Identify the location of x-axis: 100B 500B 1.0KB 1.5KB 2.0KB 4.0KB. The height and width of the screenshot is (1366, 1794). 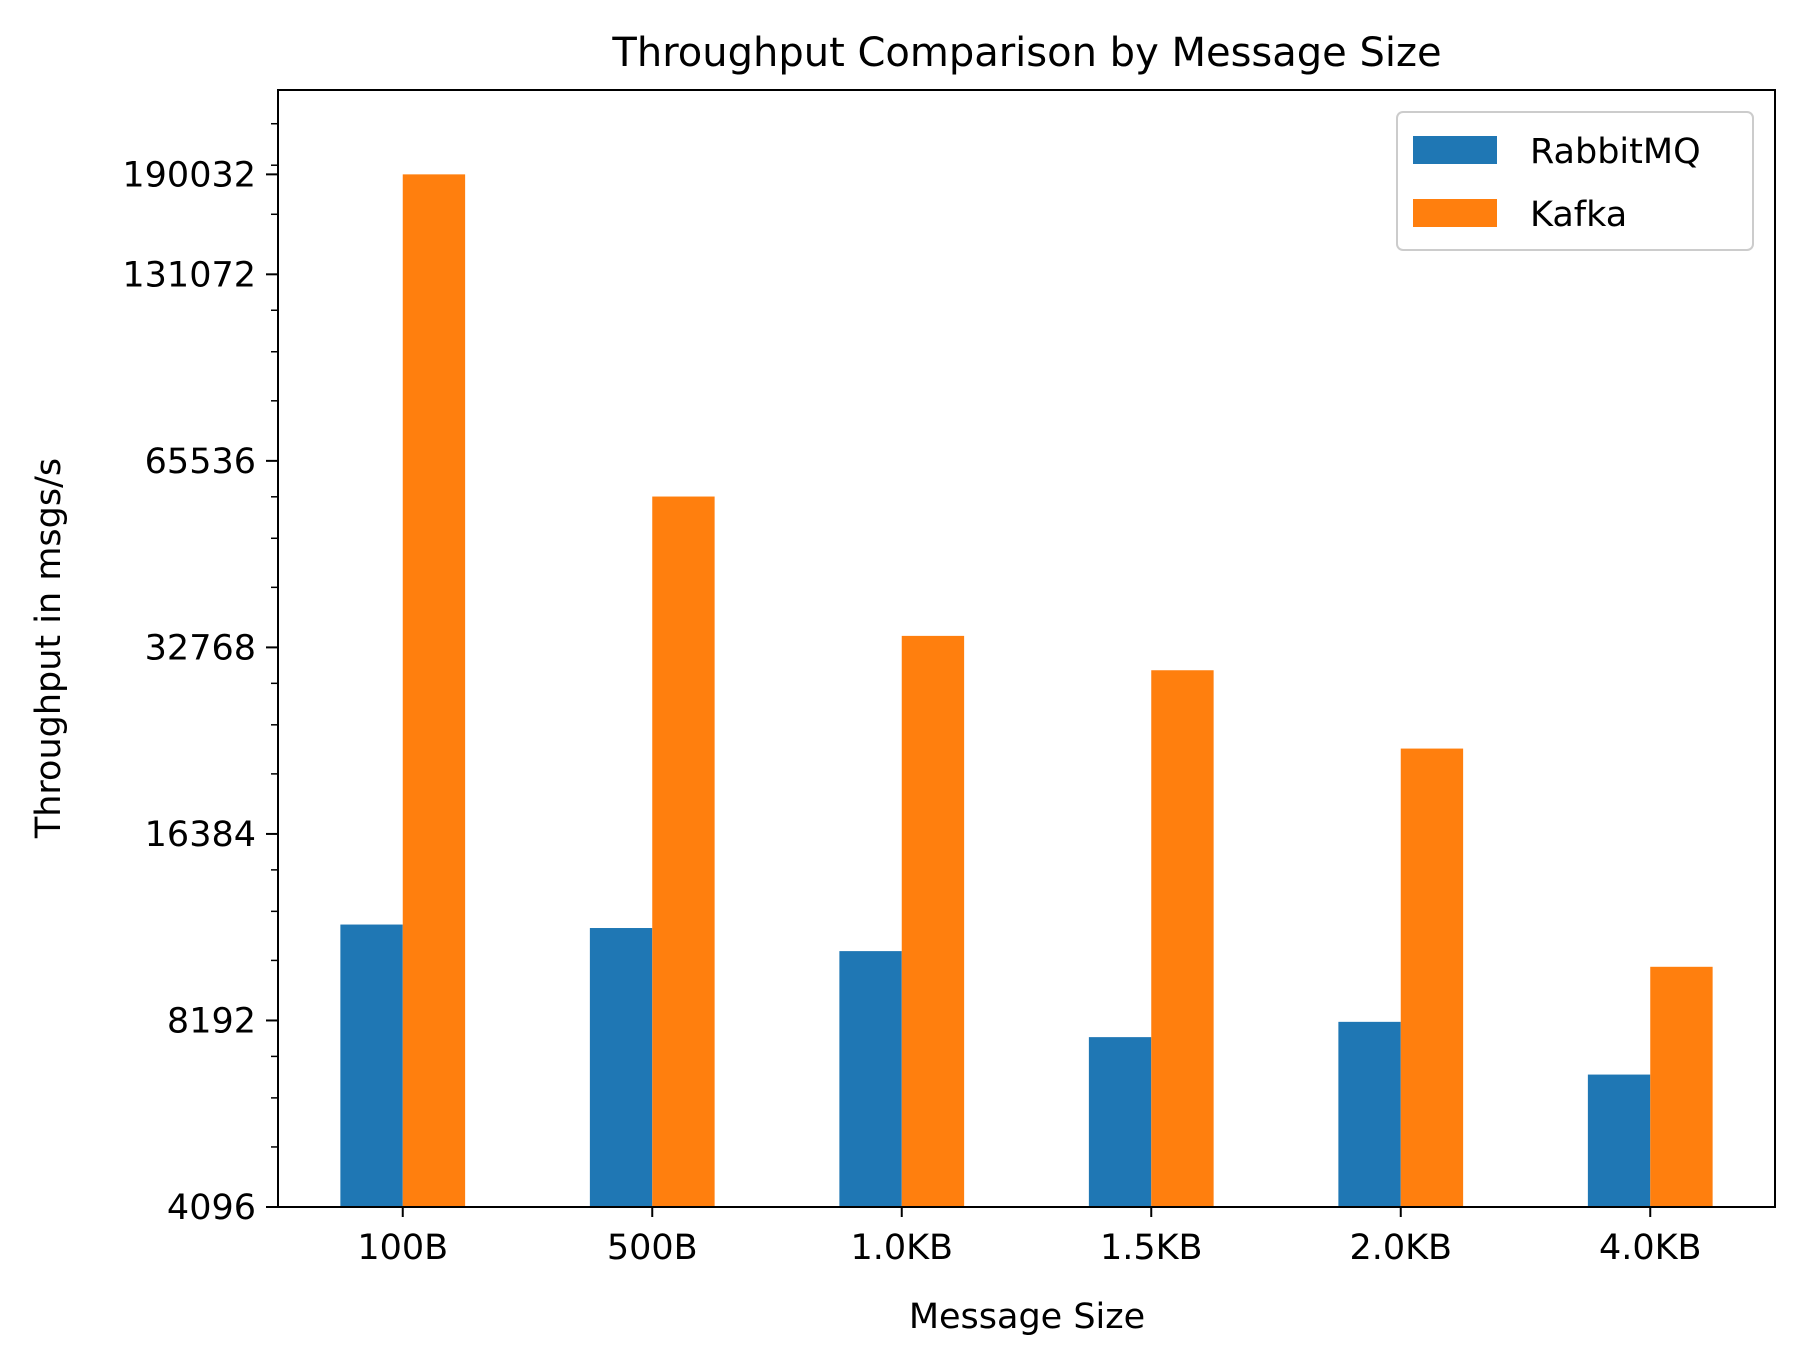
(1029, 1237).